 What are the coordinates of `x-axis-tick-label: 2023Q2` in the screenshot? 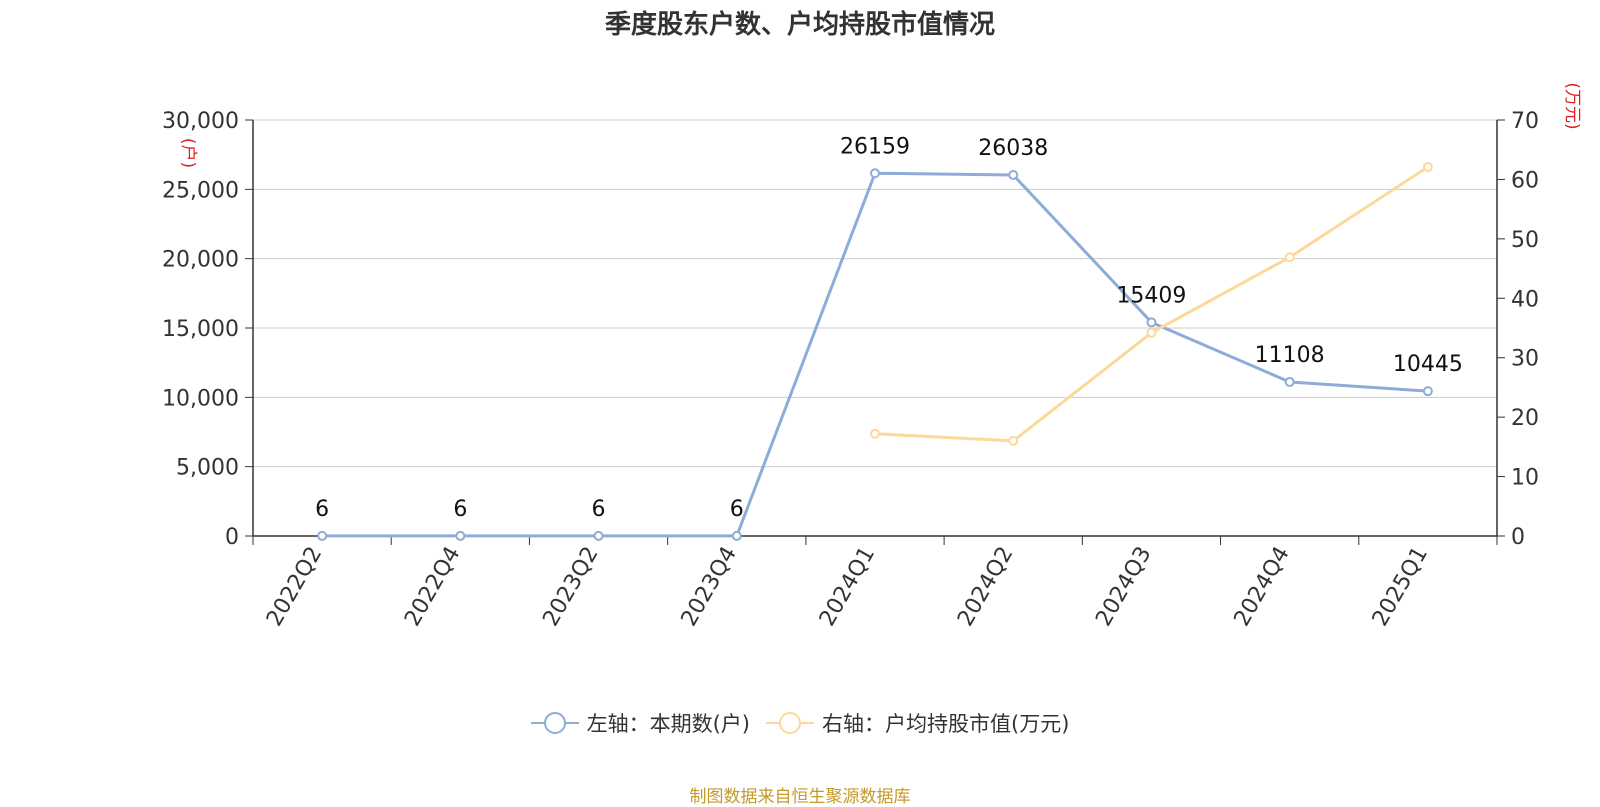 It's located at (570, 587).